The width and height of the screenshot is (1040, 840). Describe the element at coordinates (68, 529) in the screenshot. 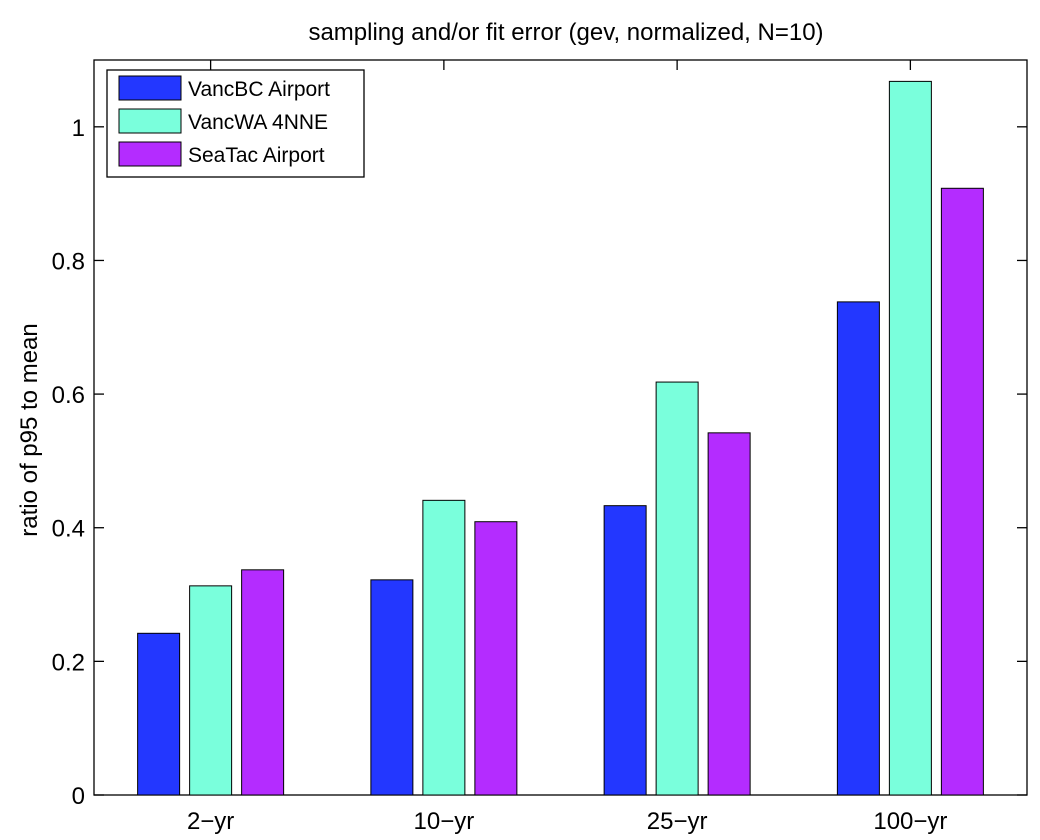

I see `y-tick-label: 0.4` at that location.